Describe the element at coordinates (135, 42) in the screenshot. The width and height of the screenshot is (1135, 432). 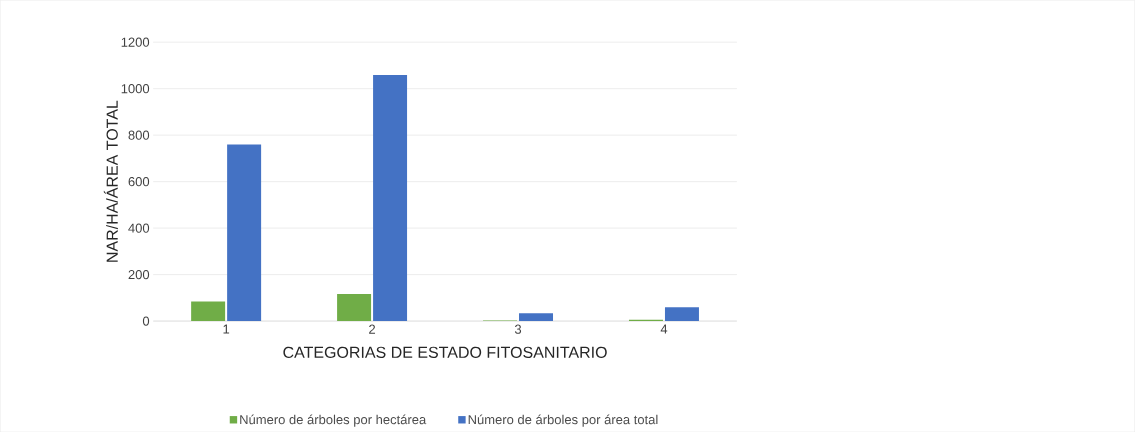
I see `y-tick-label: 1200` at that location.